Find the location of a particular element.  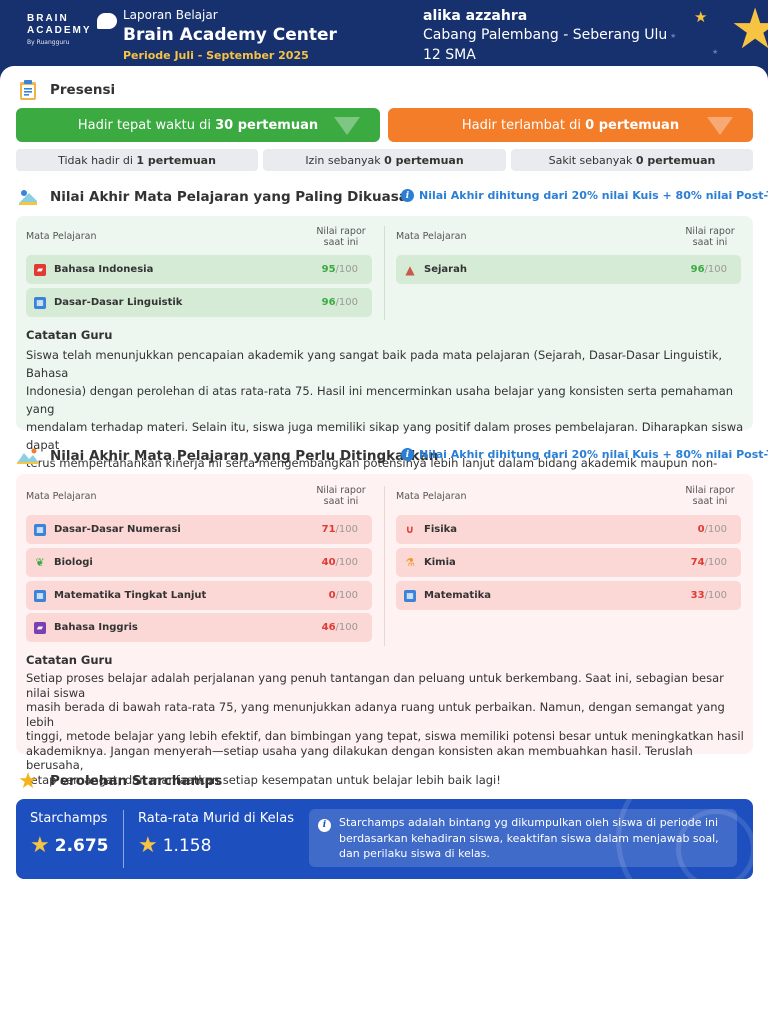

subject-score: 74/100 is located at coordinates (709, 562).